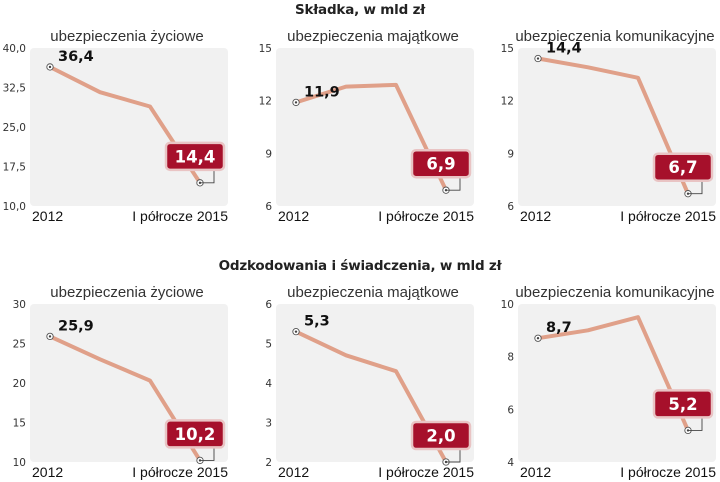  What do you see at coordinates (14, 49) in the screenshot?
I see `y-tick-label: 40,0` at bounding box center [14, 49].